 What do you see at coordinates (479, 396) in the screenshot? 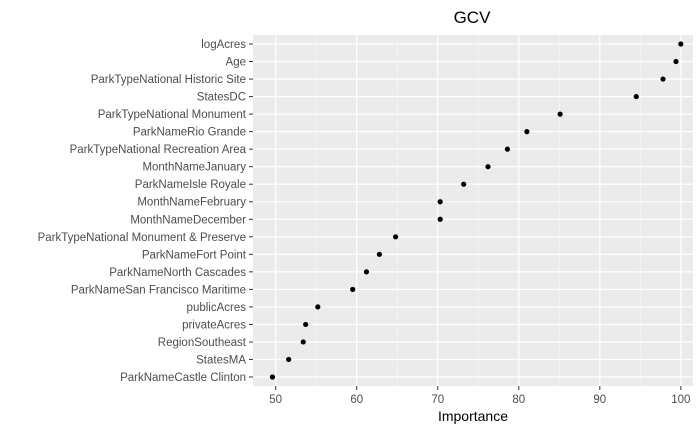
I see `x-axis: 50 60 70 80 90 100` at bounding box center [479, 396].